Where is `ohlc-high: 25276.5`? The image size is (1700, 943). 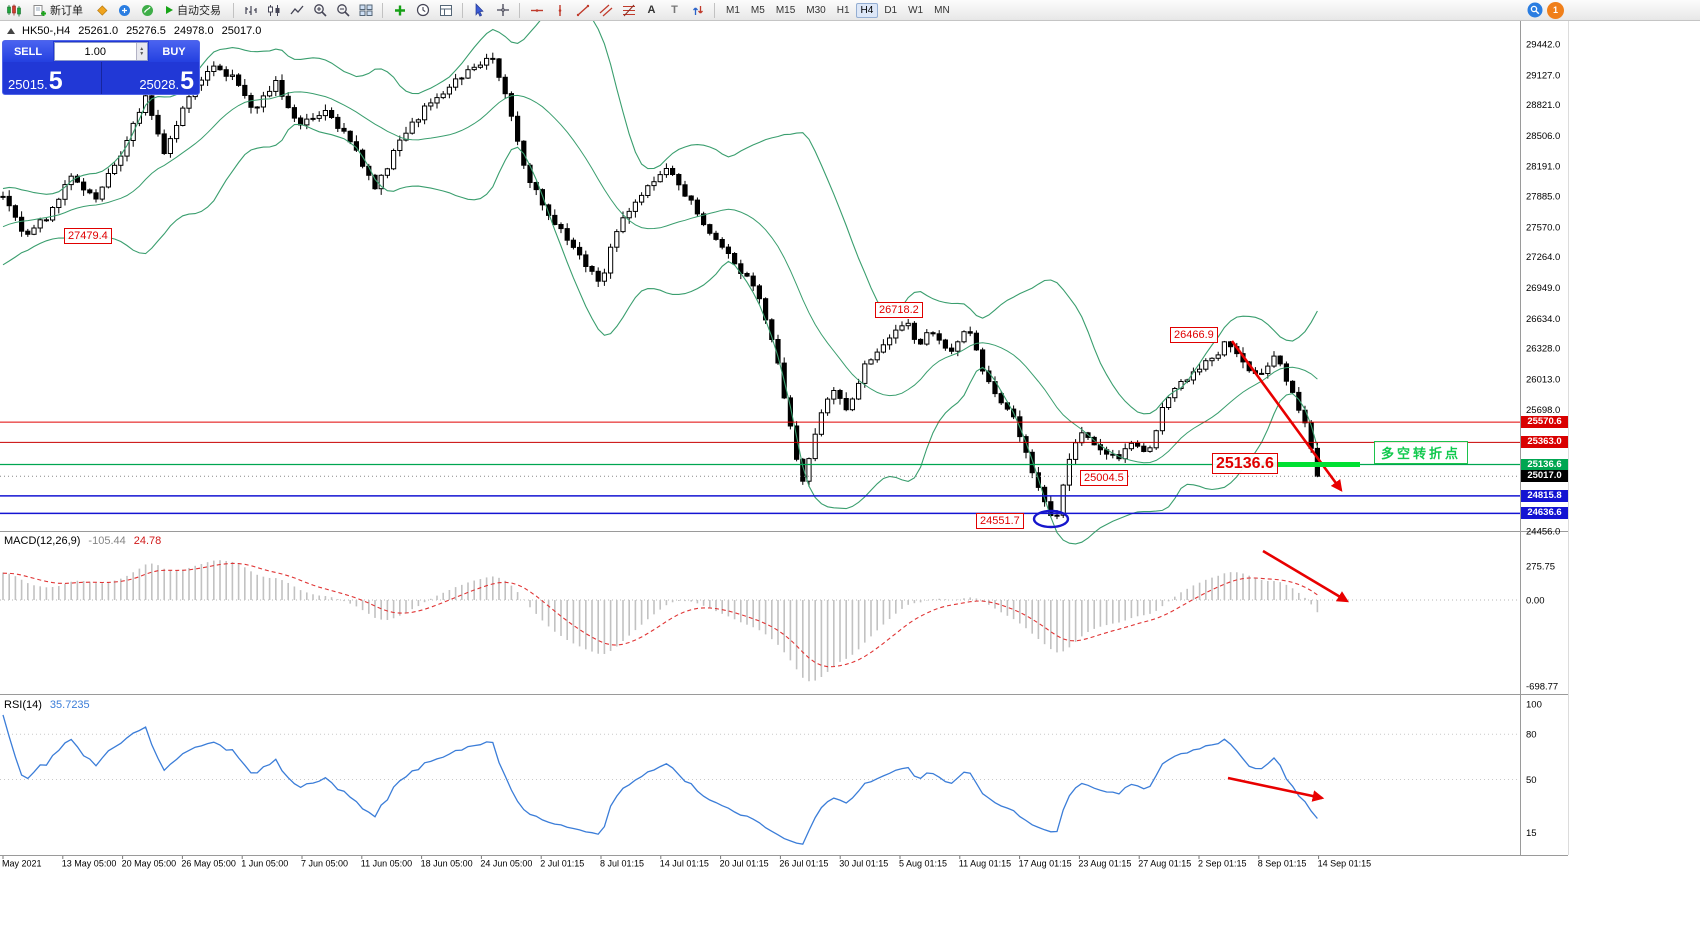
ohlc-high: 25276.5 is located at coordinates (146, 31).